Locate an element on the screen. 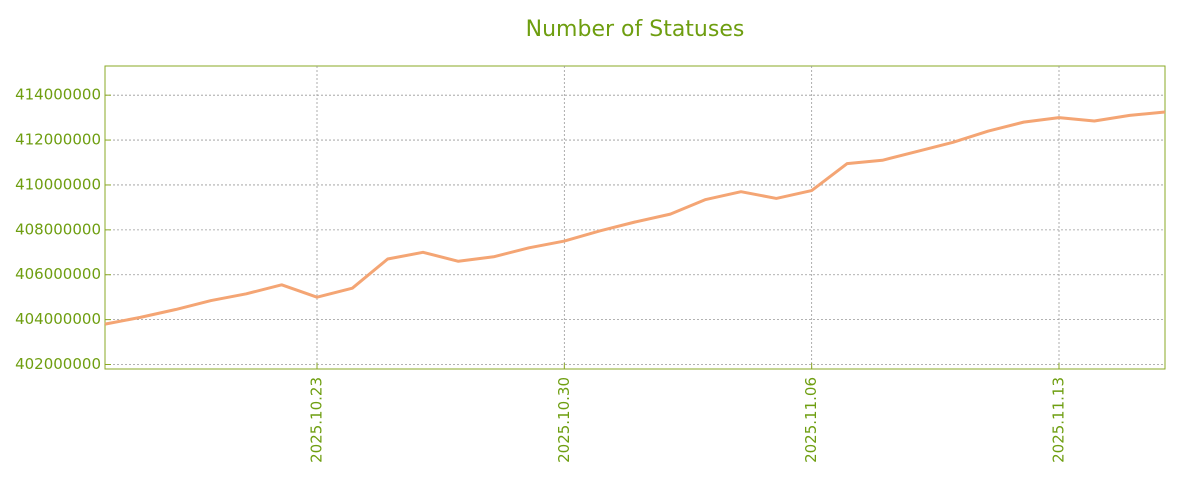 This screenshot has height=504, width=1200. y-tick-label: 412000000 is located at coordinates (58, 140).